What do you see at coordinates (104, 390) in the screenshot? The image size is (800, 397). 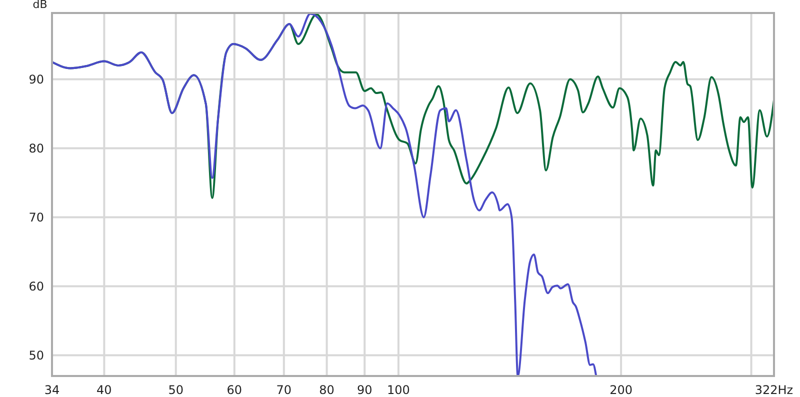 I see `x-tick-label: 40` at bounding box center [104, 390].